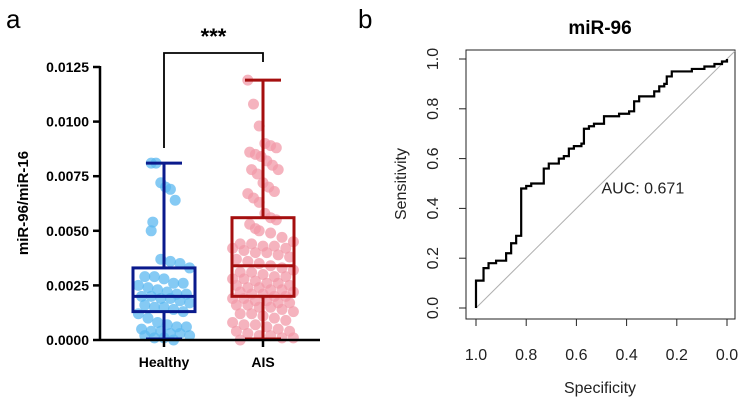 This screenshot has width=749, height=410. I want to click on y-tick-label: 0.2, so click(433, 258).